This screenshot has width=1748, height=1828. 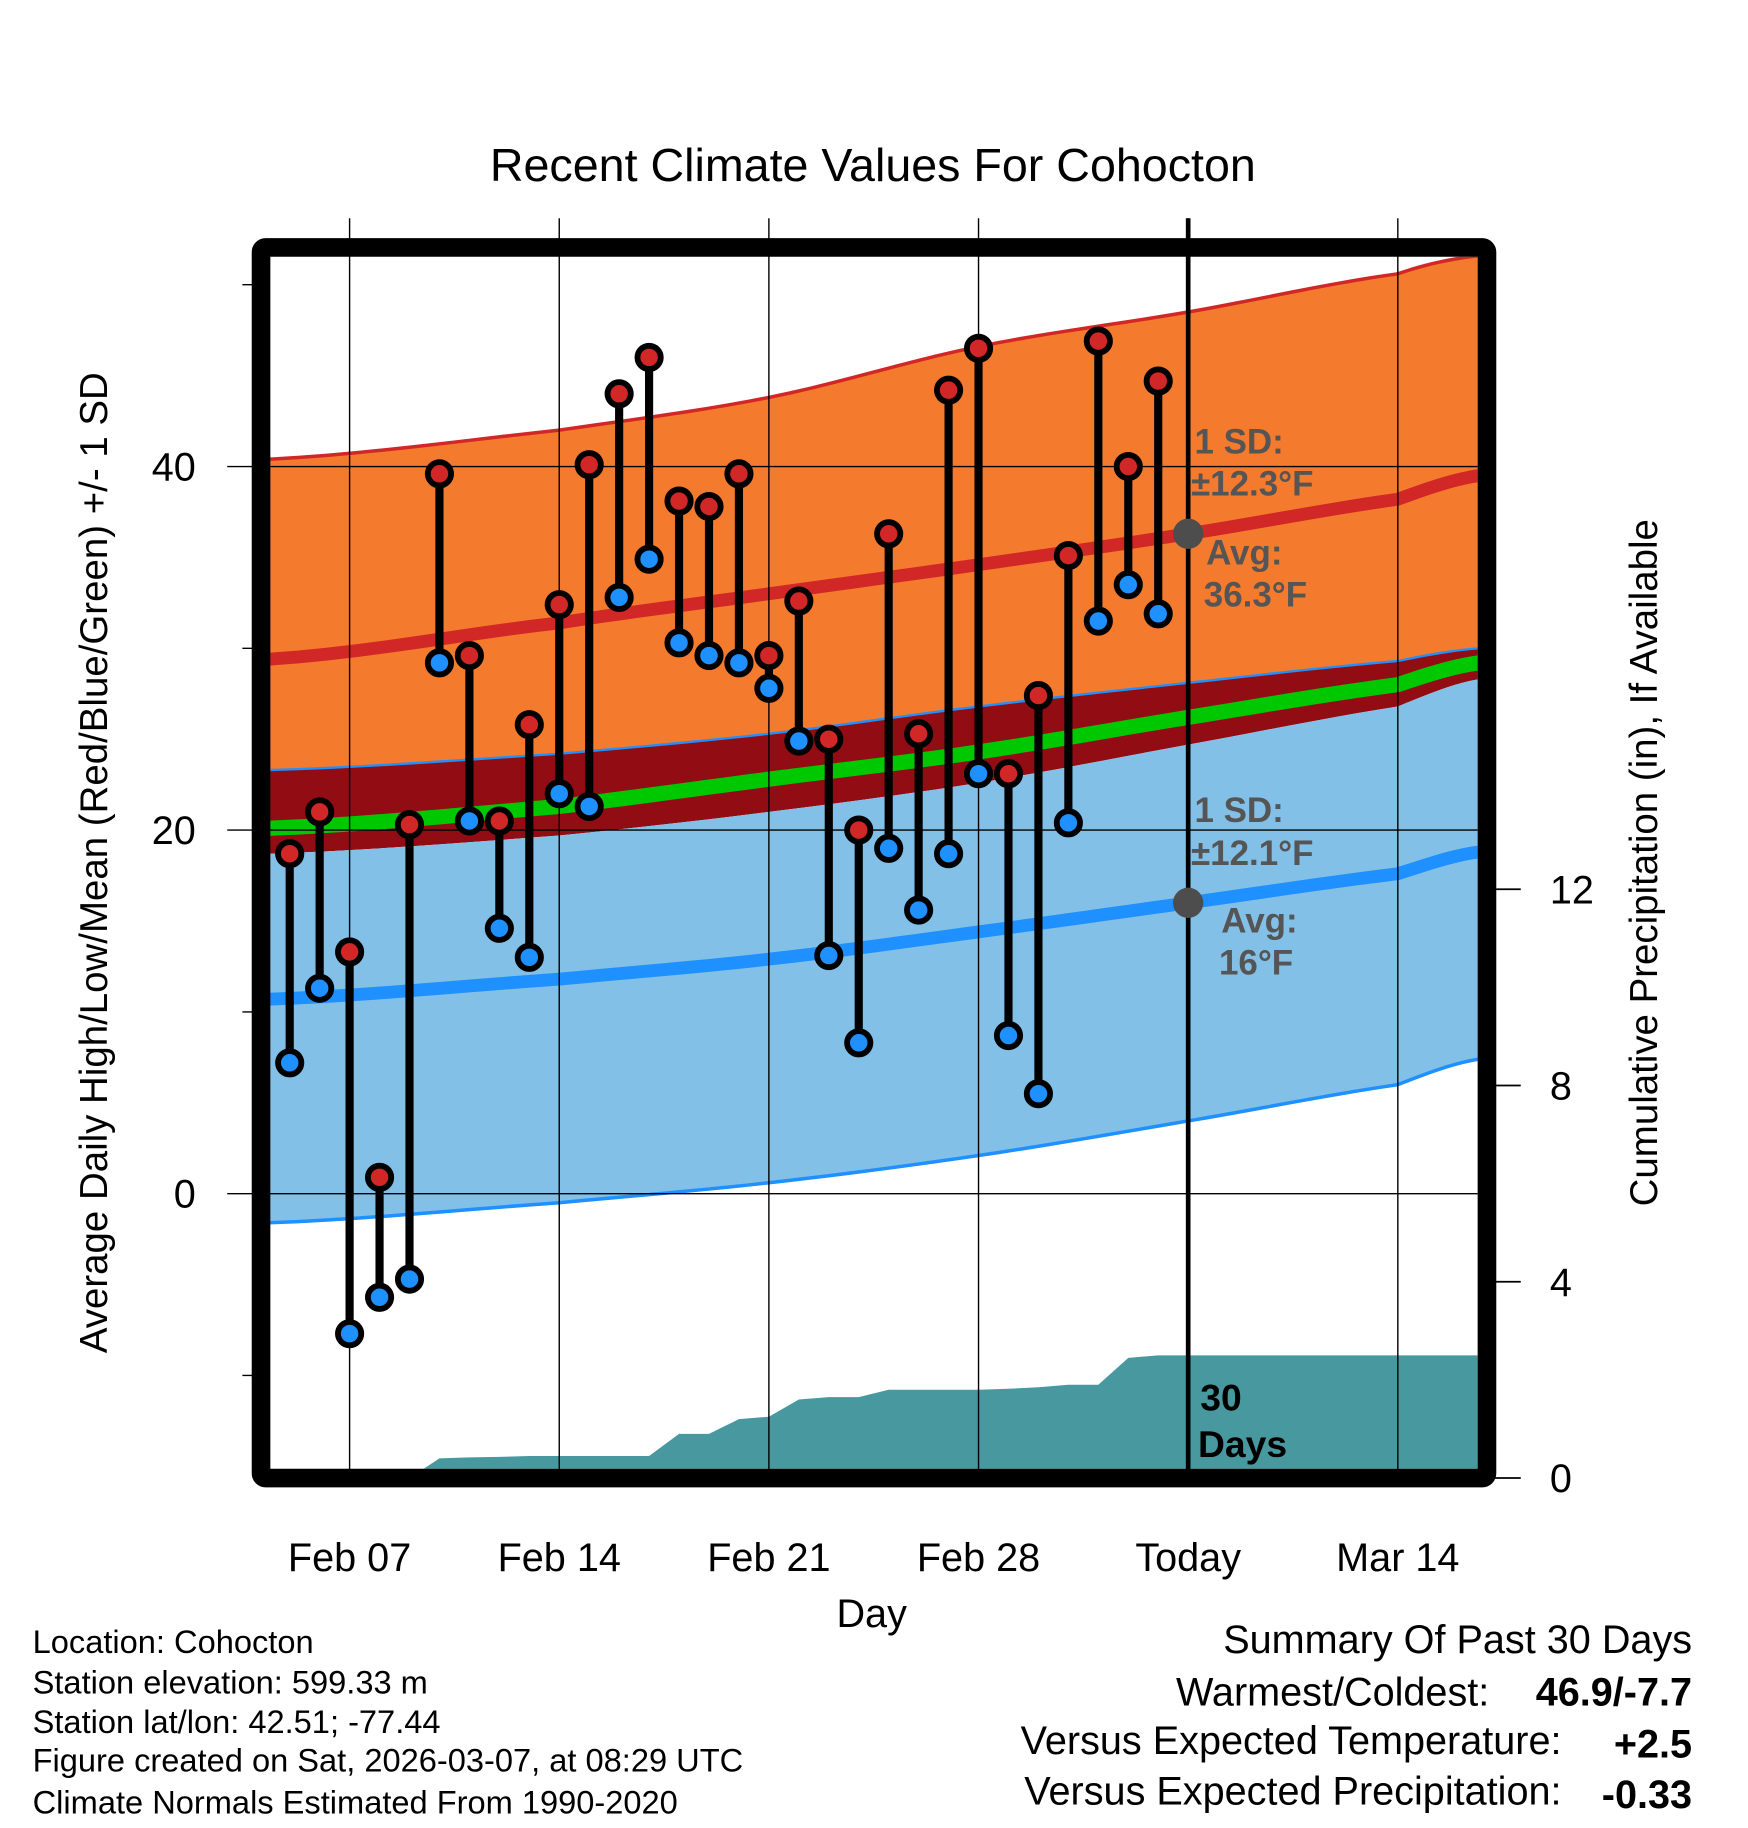 What do you see at coordinates (1220, 1397) in the screenshot?
I see `precip-days-label: 30` at bounding box center [1220, 1397].